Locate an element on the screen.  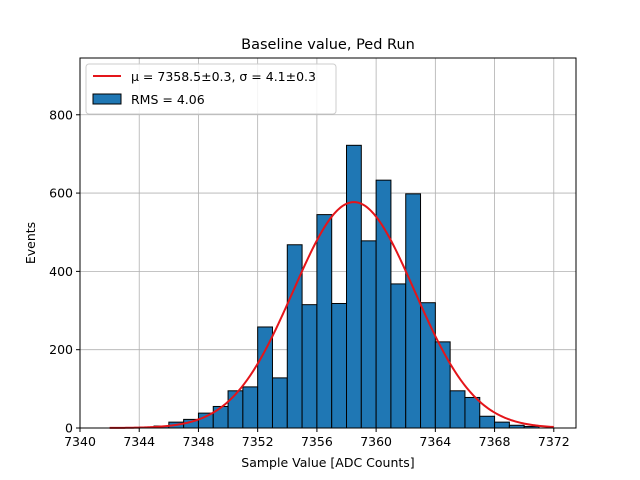
x-tick-label: 7344 is located at coordinates (139, 441).